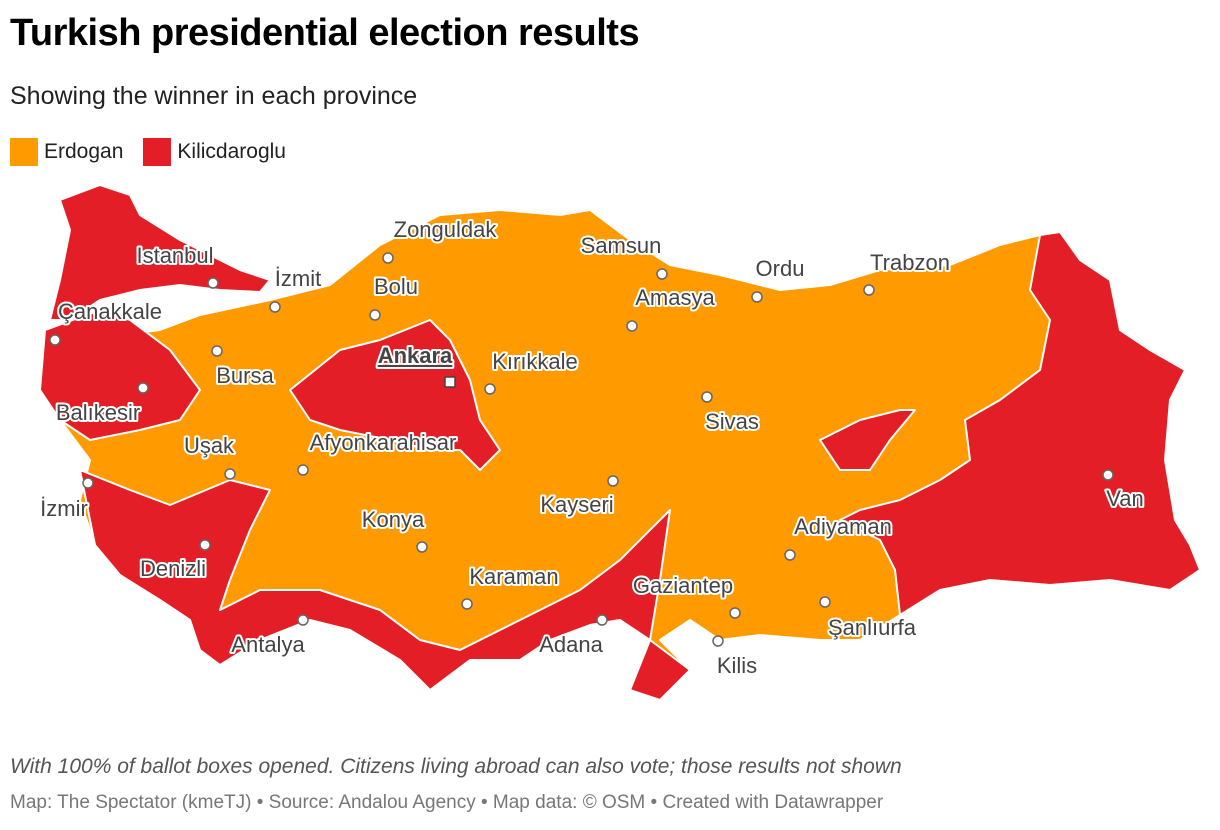  I want to click on legend: Erdogan Kilicdaroglu, so click(148, 152).